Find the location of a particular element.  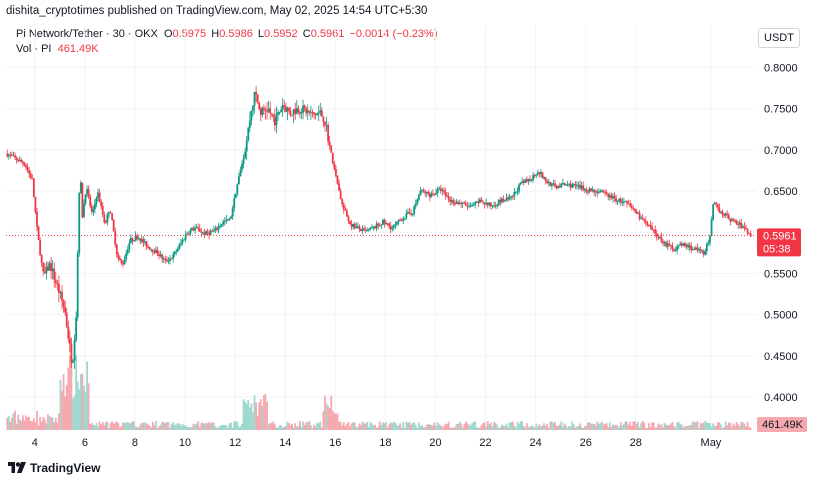

x-tick-label: 10 is located at coordinates (185, 443).